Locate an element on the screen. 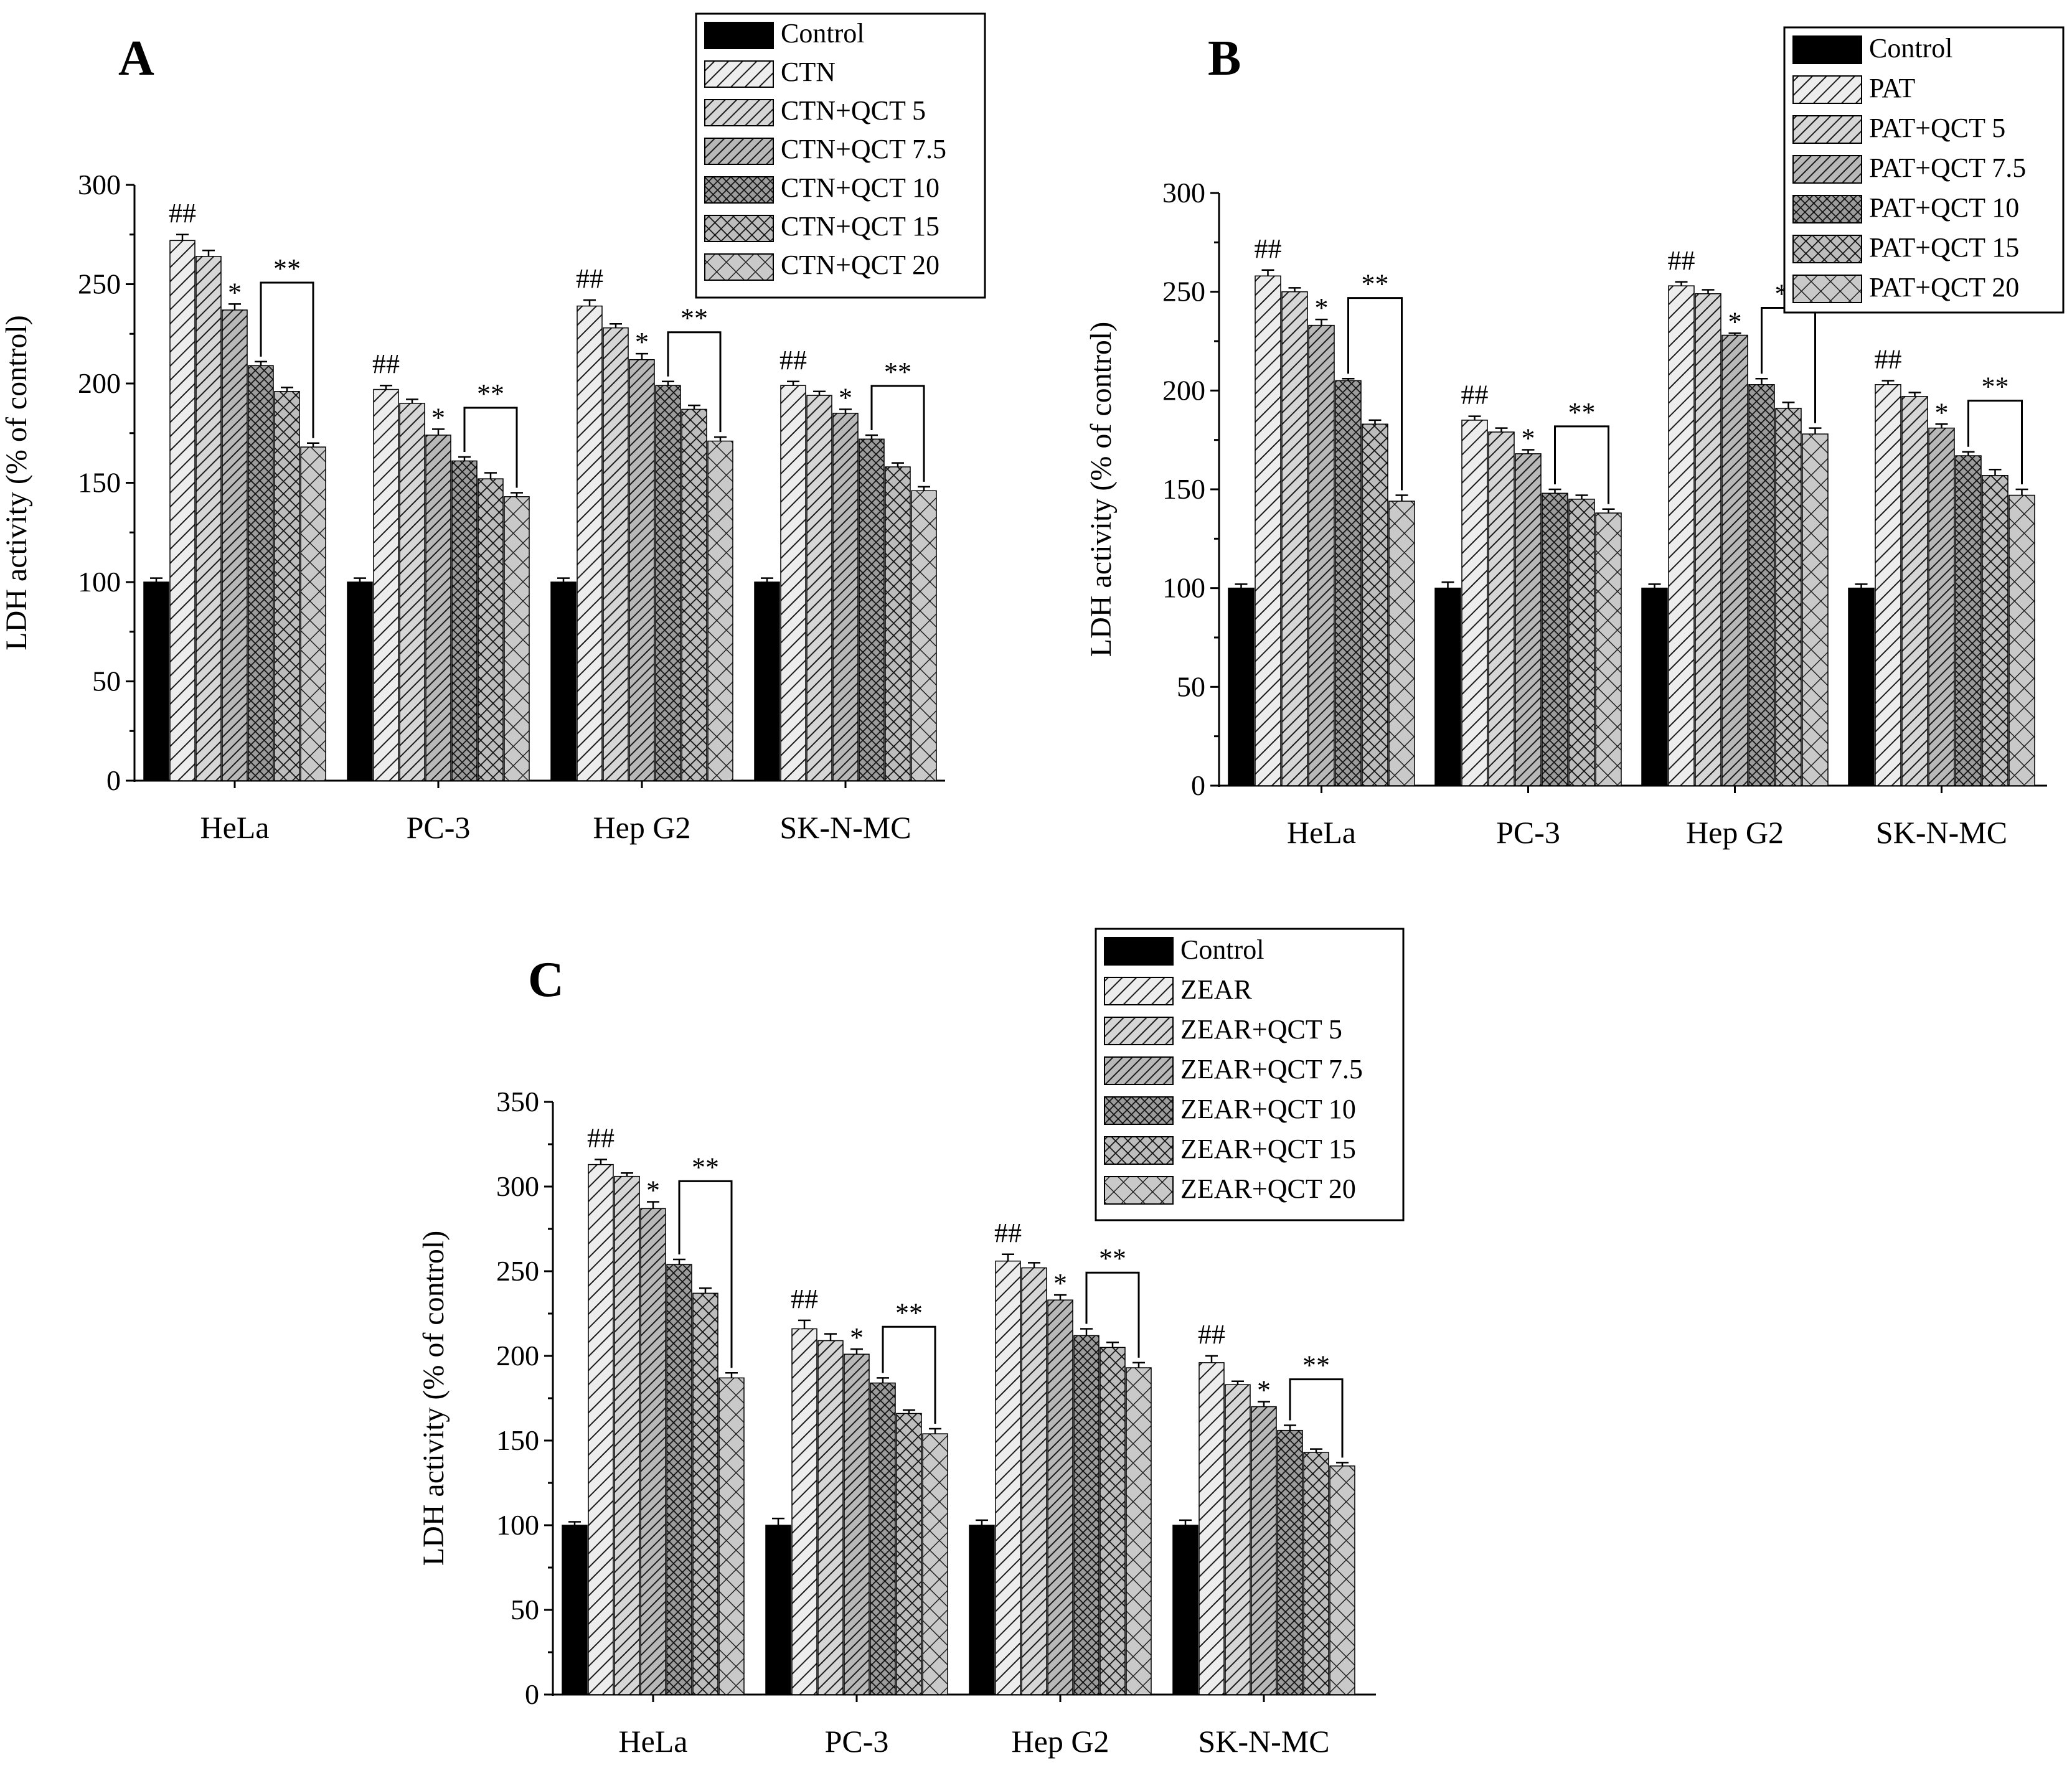  y-tick-label: 0 is located at coordinates (1198, 785).